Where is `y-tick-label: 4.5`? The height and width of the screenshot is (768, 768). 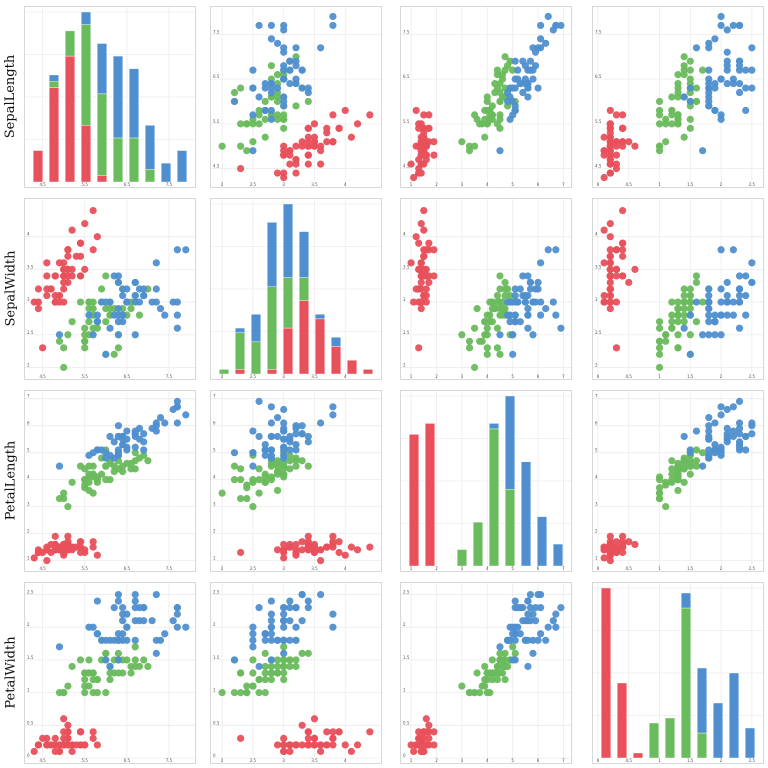
y-tick-label: 4.5 is located at coordinates (406, 166).